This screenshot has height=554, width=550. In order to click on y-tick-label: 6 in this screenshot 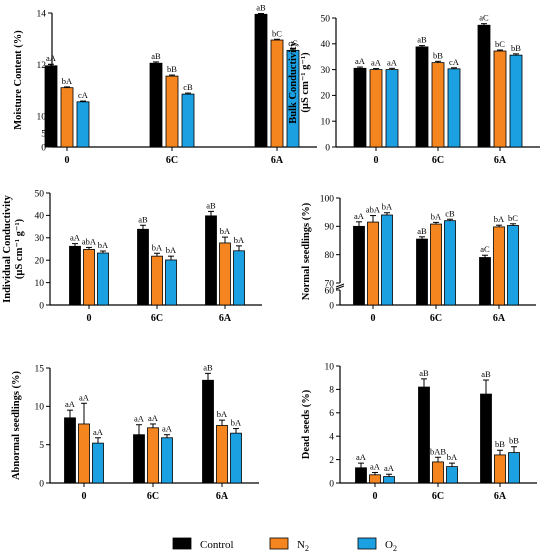, I will do `click(331, 414)`.